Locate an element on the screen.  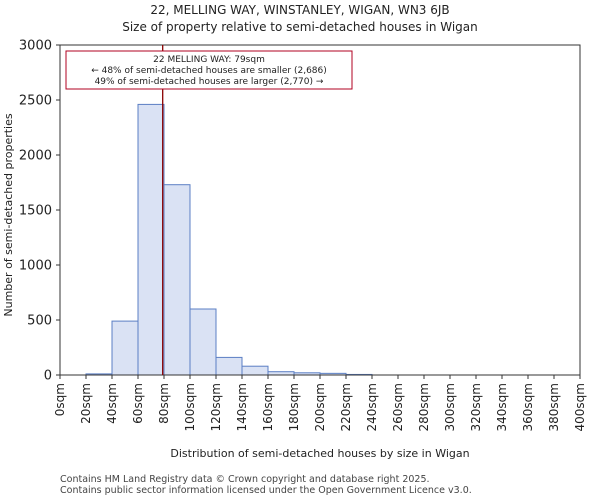
y-ticks-group: 0 500 1000 1500 2000 2500 3000 is located at coordinates (39, 211).